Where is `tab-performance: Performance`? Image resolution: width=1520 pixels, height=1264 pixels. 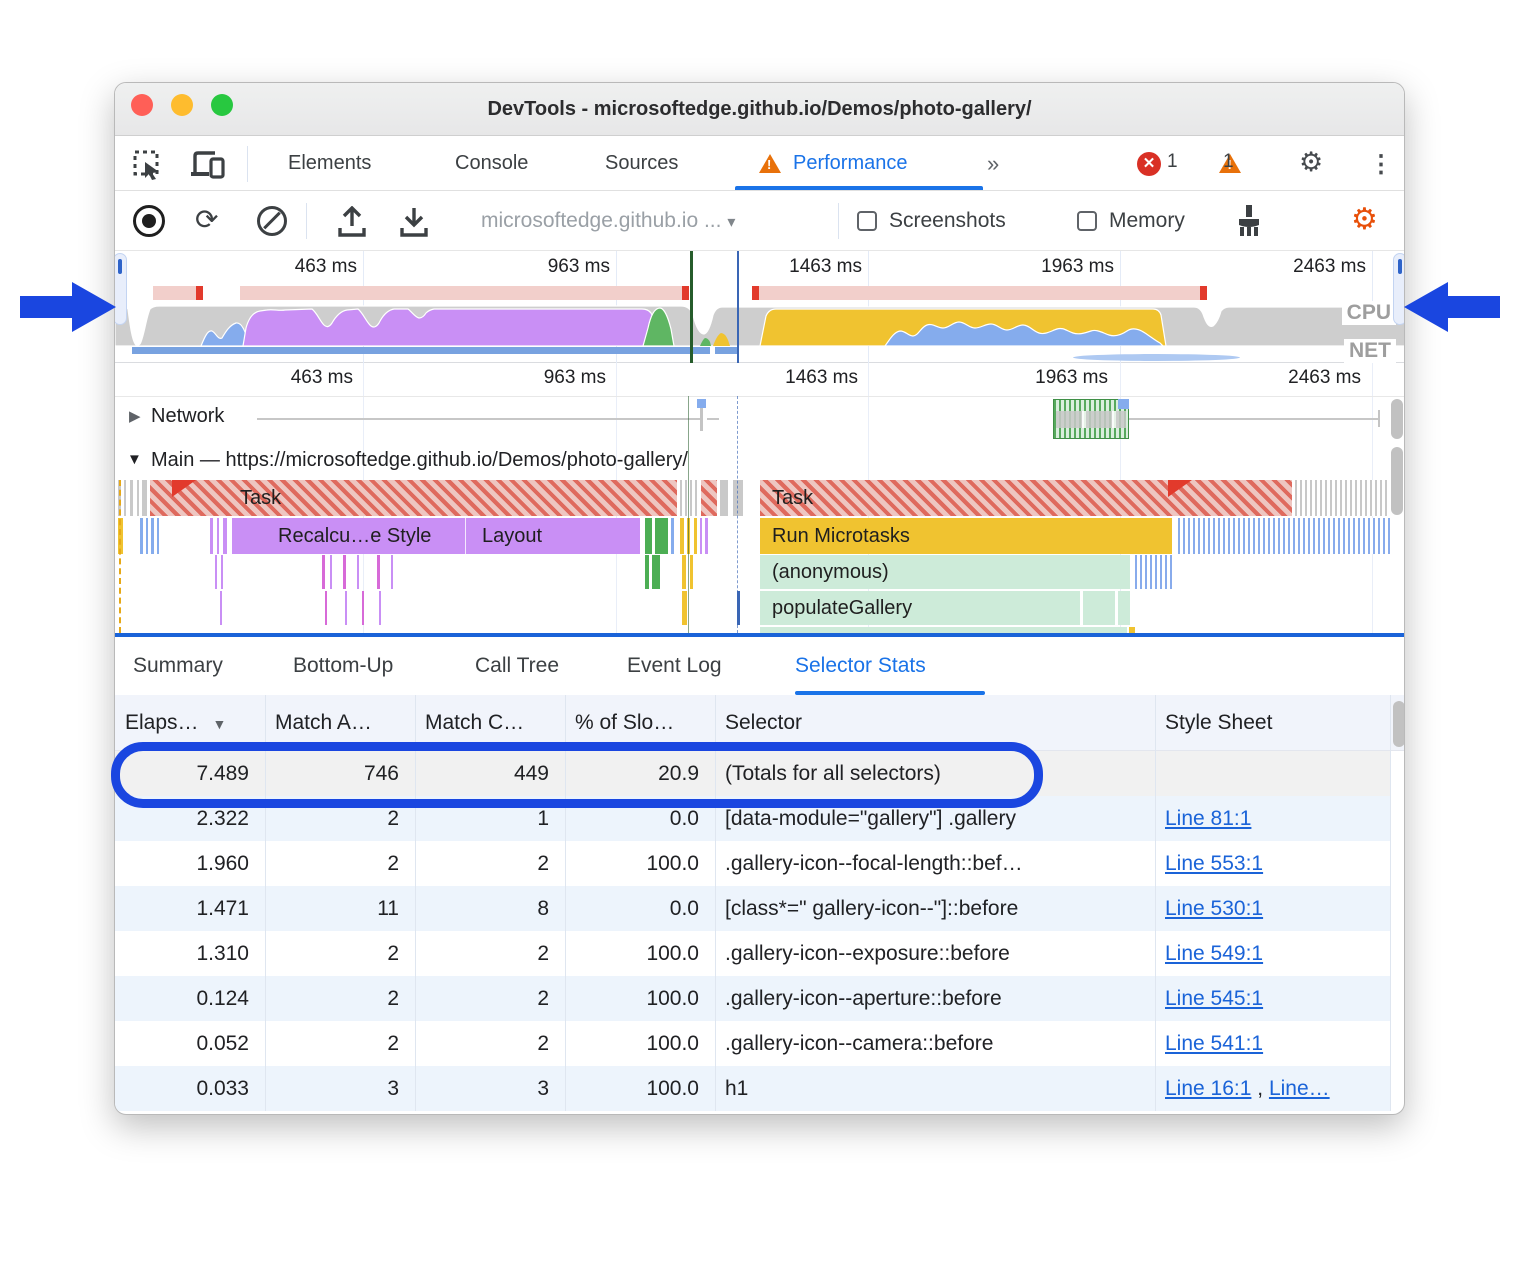
tab-performance: Performance is located at coordinates (850, 163).